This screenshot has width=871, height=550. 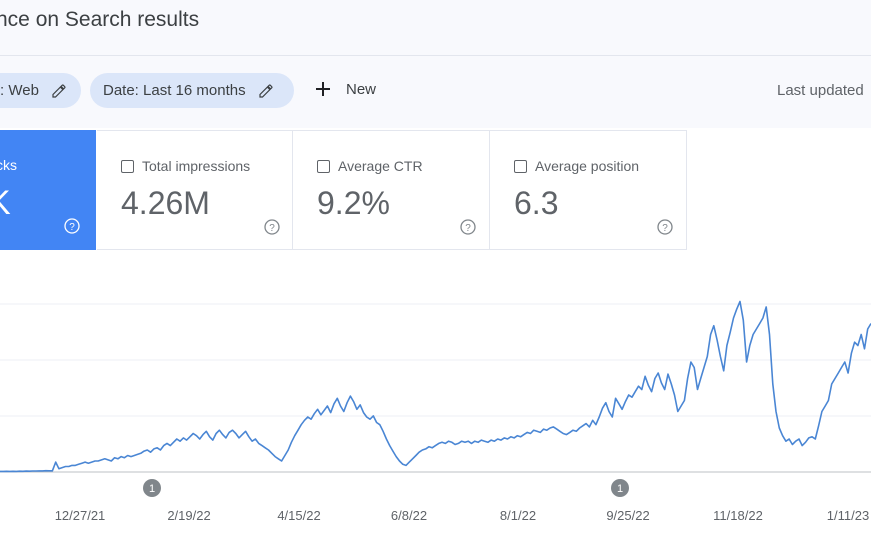 What do you see at coordinates (298, 515) in the screenshot?
I see `x-tick-label: 4/15/22` at bounding box center [298, 515].